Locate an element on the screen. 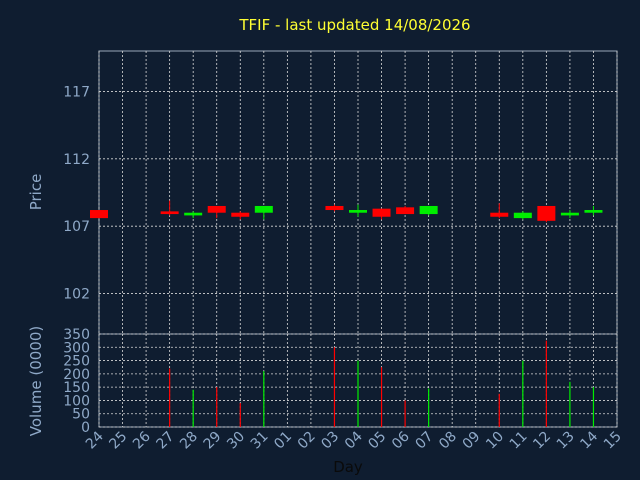  x-tick-label: 02 is located at coordinates (307, 441).